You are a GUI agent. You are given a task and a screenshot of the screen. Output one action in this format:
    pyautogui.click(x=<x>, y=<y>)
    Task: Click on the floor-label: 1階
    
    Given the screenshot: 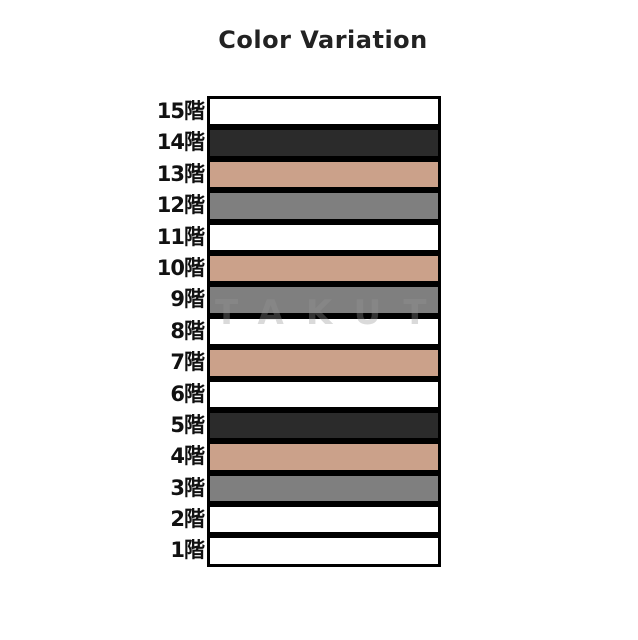 What is the action you would take?
    pyautogui.click(x=187, y=550)
    